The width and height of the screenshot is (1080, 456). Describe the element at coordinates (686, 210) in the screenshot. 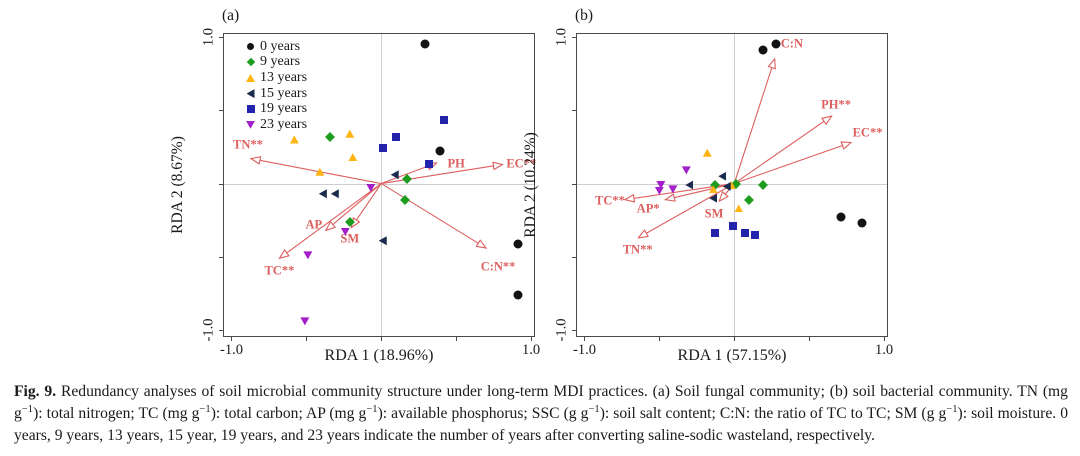

I see `env-arrow-tn` at that location.